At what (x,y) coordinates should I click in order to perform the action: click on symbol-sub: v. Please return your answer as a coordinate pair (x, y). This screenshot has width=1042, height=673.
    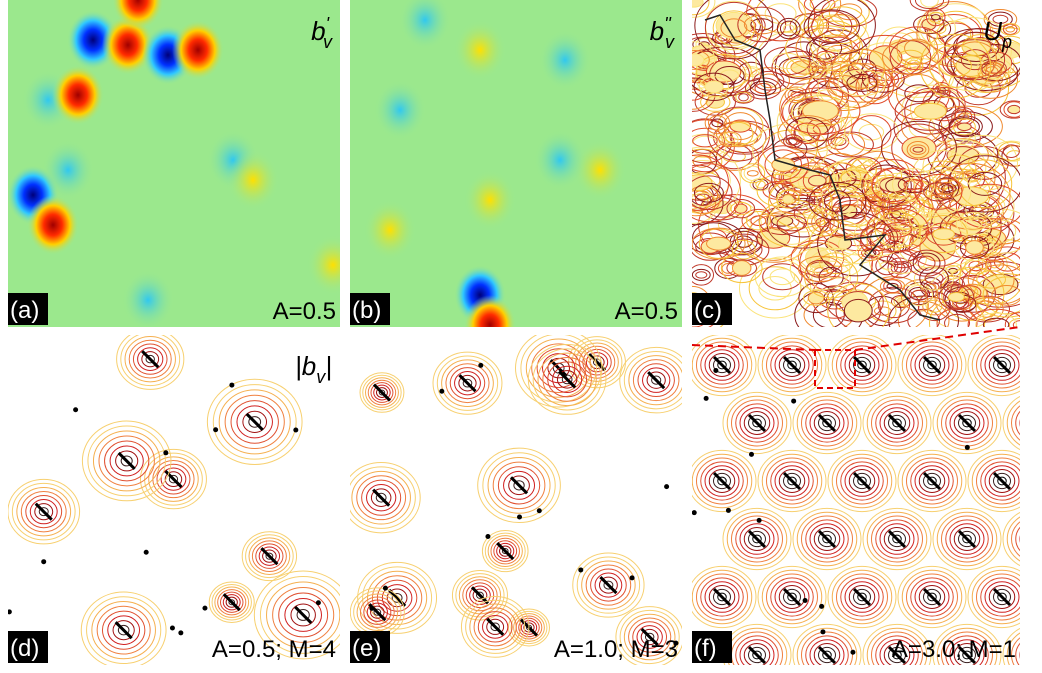
    Looking at the image, I should click on (328, 42).